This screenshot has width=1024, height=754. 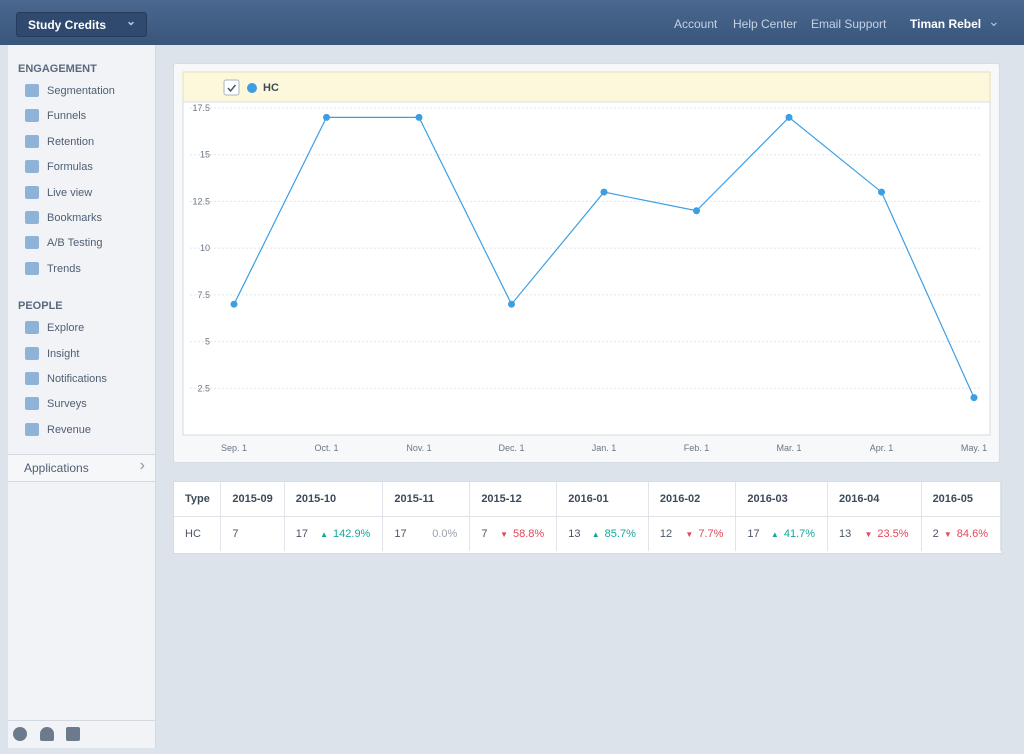 What do you see at coordinates (81, 23) in the screenshot?
I see `app-selector: Study Credits` at bounding box center [81, 23].